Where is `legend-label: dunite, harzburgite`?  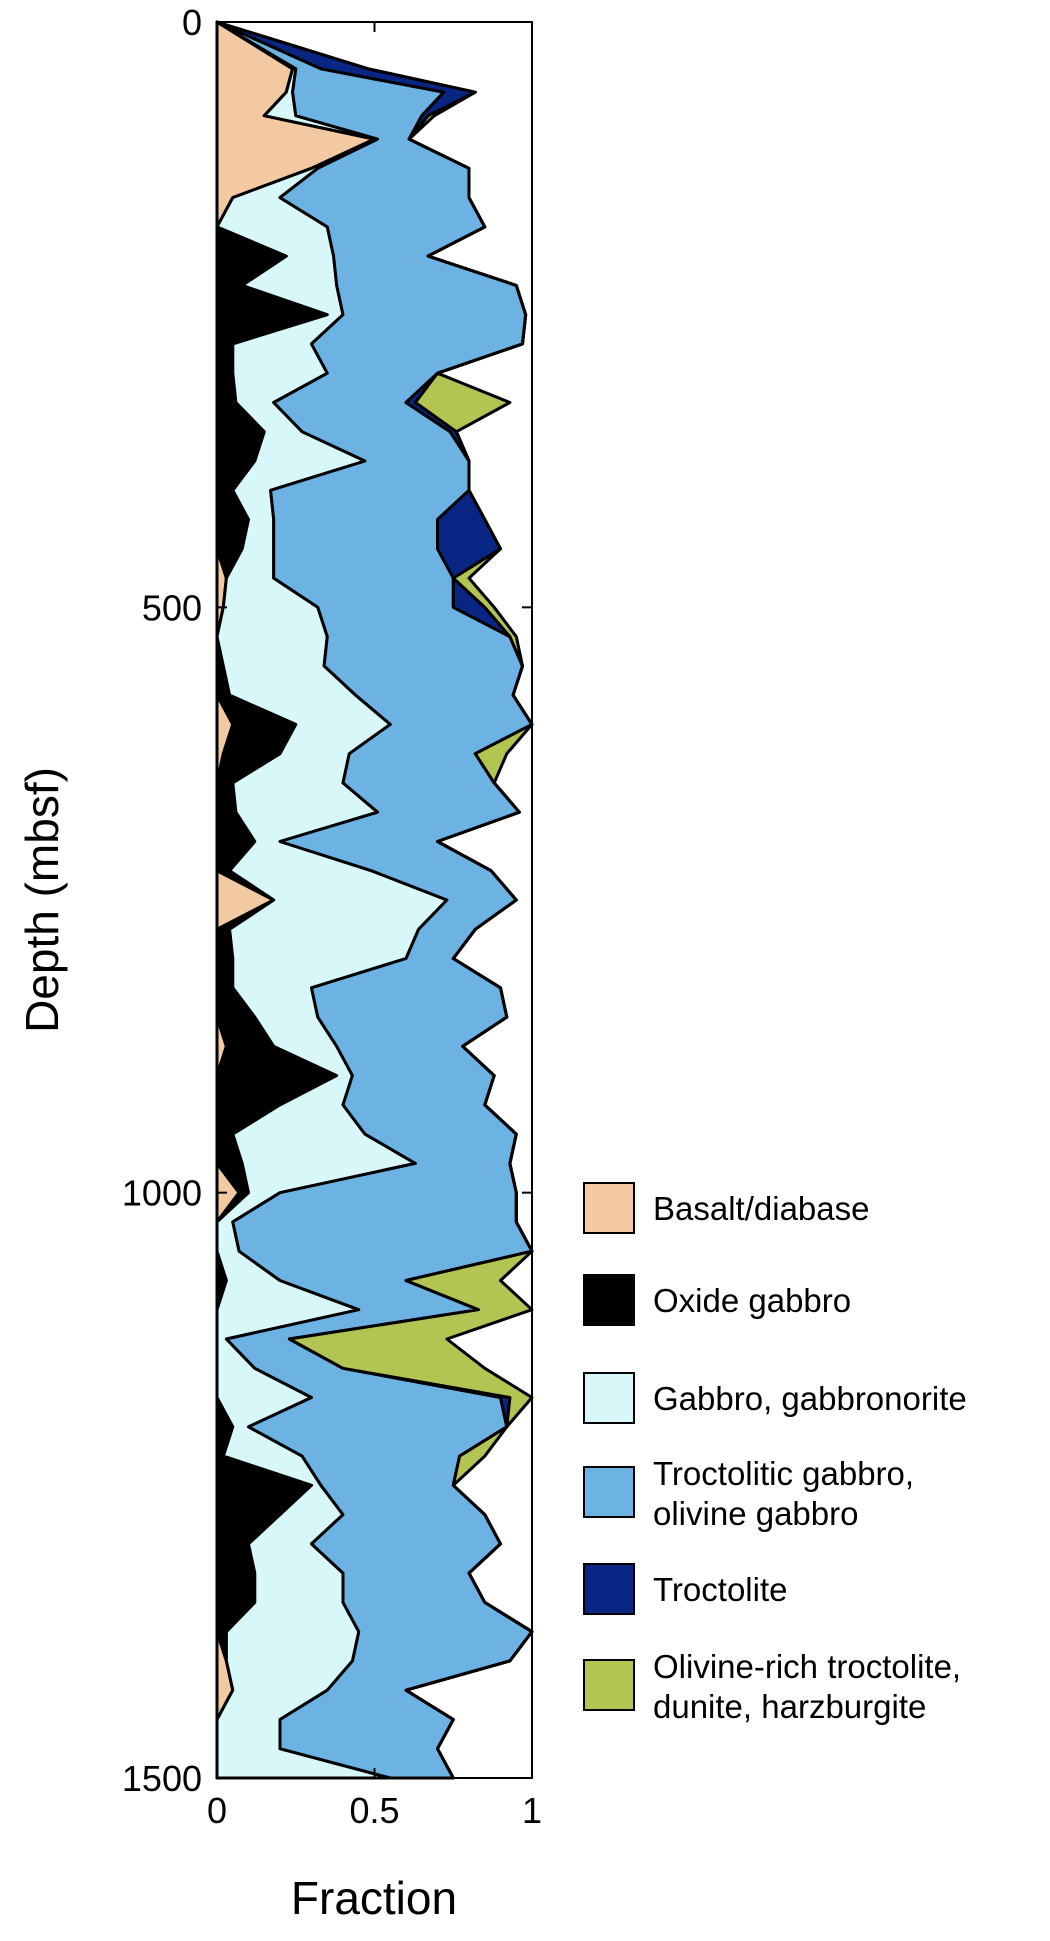 legend-label: dunite, harzburgite is located at coordinates (789, 1706).